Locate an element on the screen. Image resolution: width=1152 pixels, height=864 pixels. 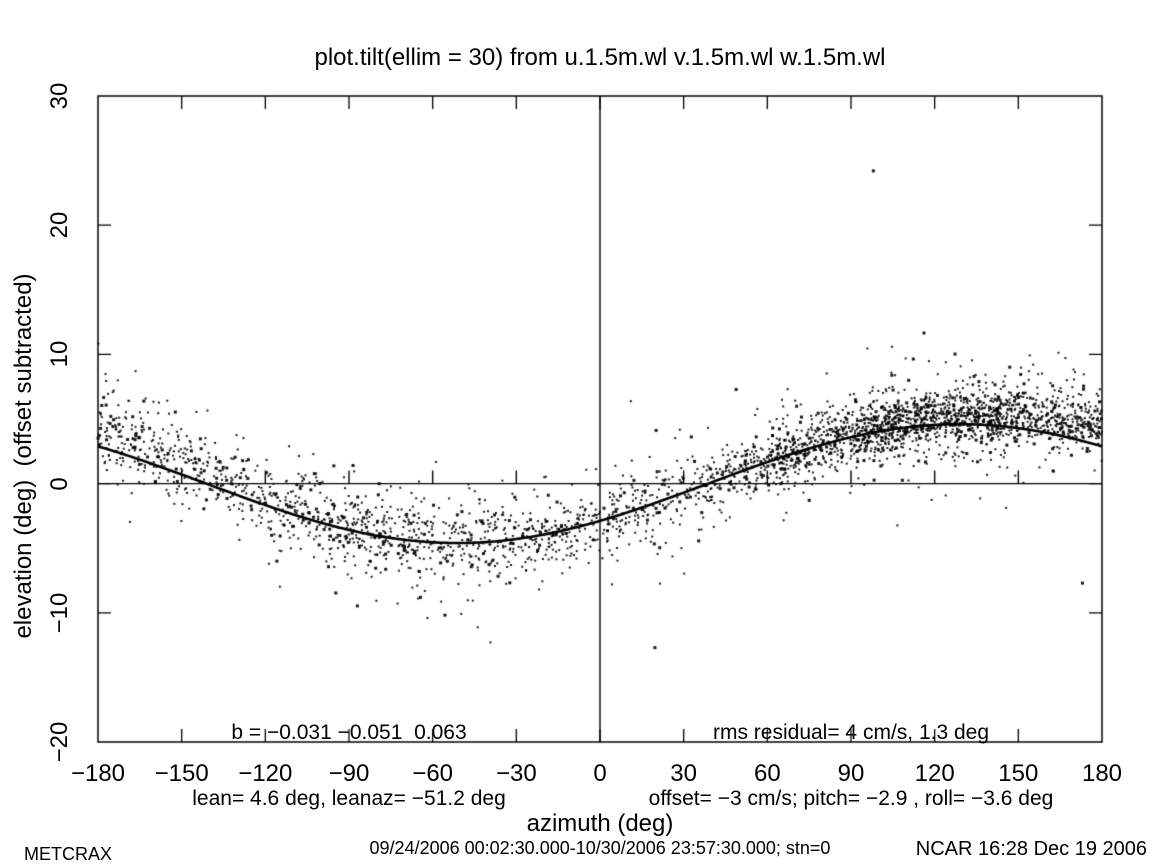
y-tick-label: 30 is located at coordinates (59, 96).